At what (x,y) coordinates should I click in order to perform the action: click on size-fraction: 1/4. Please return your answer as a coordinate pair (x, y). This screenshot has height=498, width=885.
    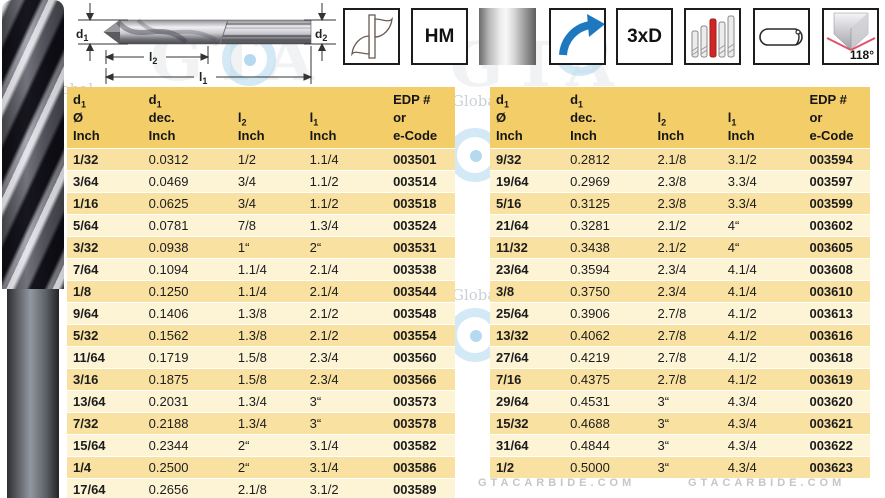
    Looking at the image, I should click on (105, 467).